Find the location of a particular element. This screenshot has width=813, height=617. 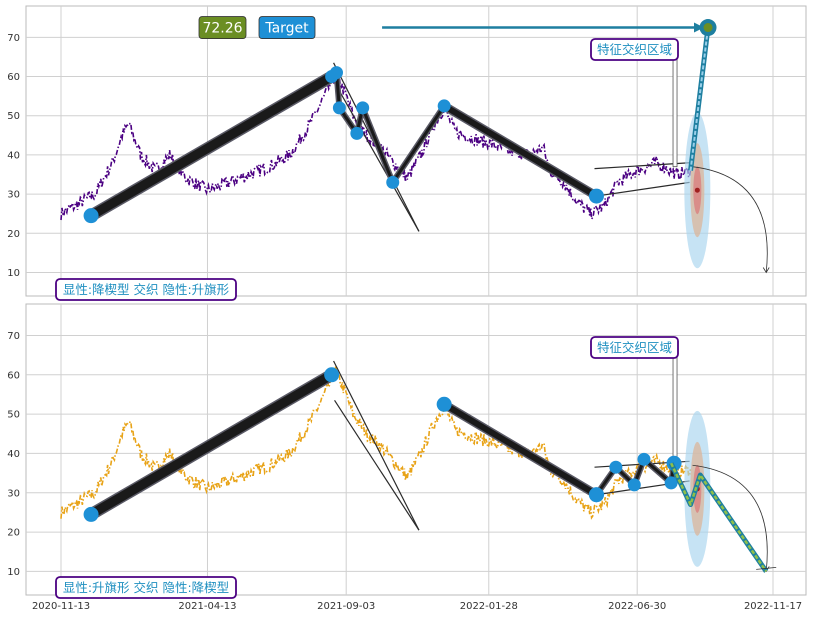

target-arrow-head is located at coordinates (699, 27).